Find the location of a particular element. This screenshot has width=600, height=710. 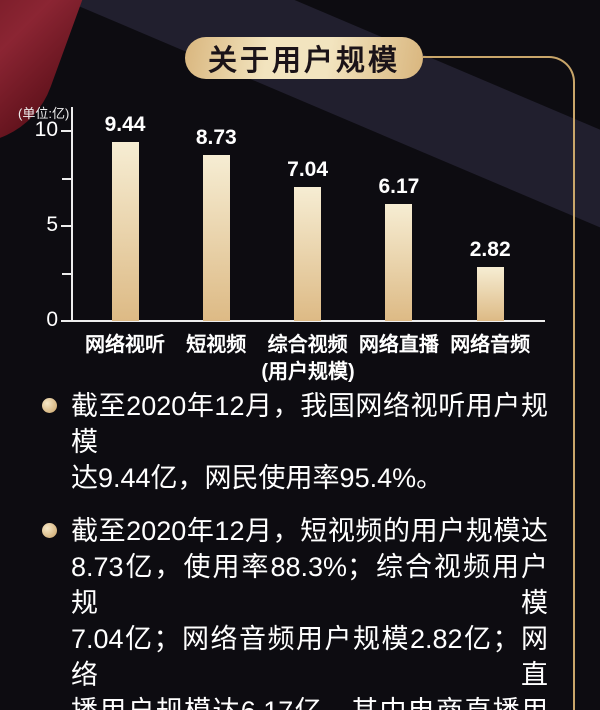

bar-value-label: 7.04 is located at coordinates (308, 169).